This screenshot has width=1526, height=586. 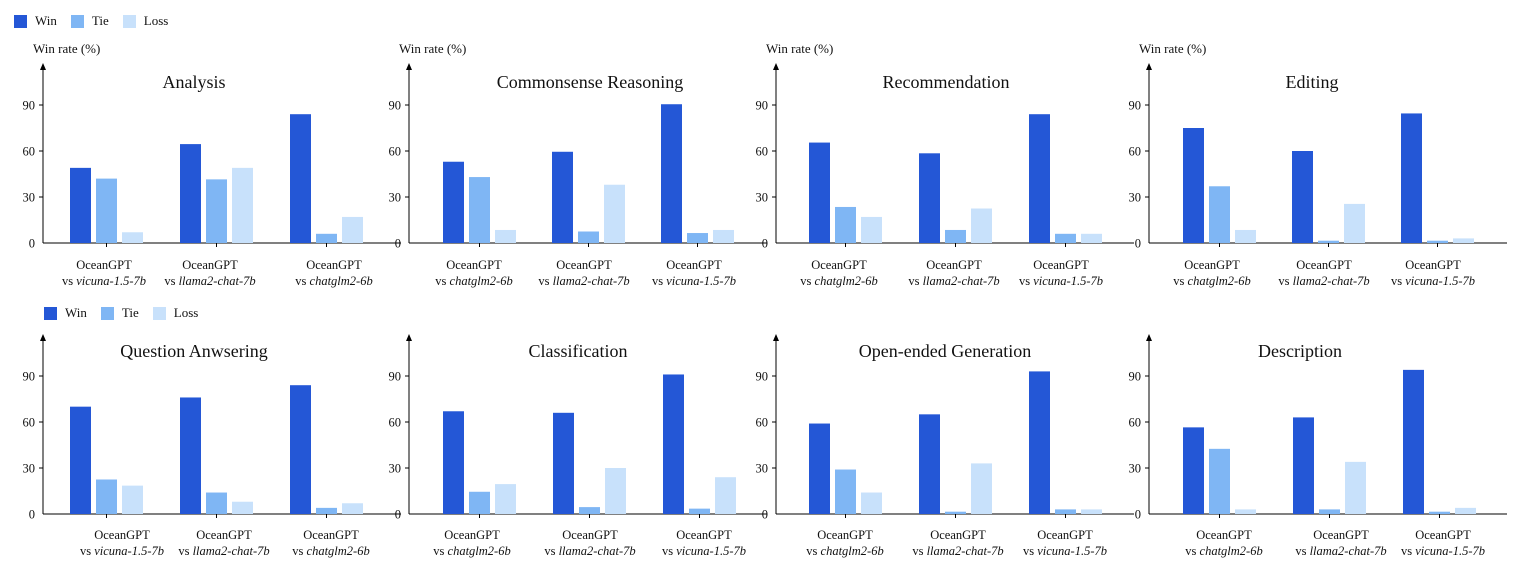 What do you see at coordinates (156, 20) in the screenshot?
I see `legend-label-loss: Loss` at bounding box center [156, 20].